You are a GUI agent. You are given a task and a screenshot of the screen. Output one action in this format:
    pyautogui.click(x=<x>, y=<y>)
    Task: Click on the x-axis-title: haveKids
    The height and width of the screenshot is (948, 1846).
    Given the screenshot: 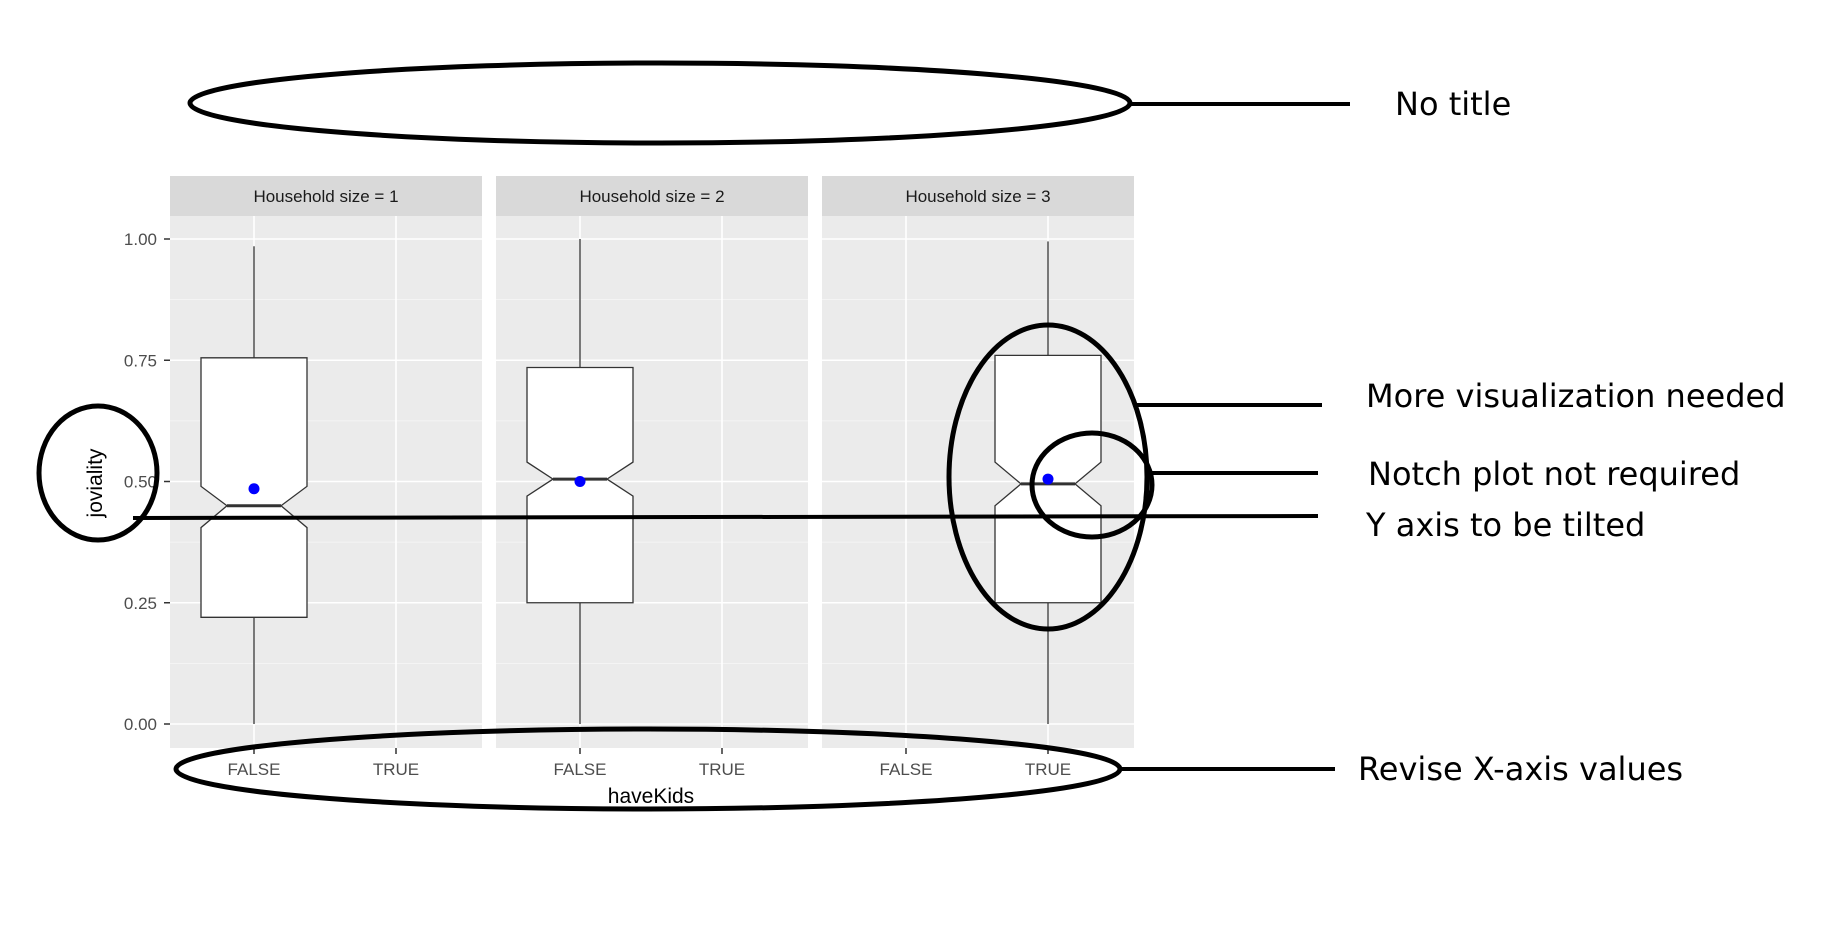 What is the action you would take?
    pyautogui.click(x=651, y=796)
    